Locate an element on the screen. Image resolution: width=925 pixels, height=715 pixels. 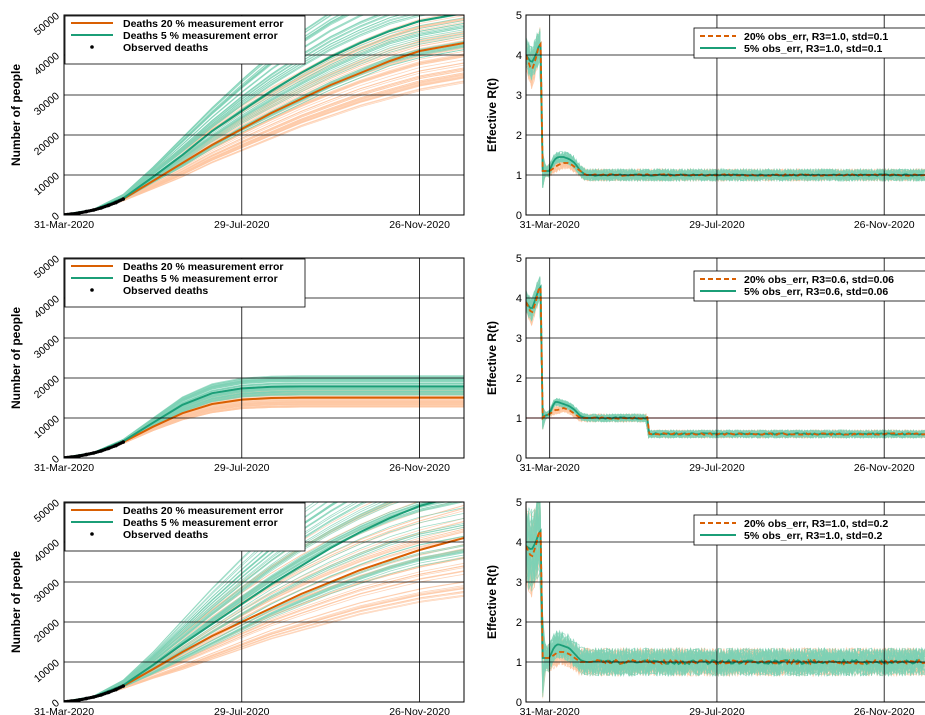
legend-box is located at coordinates (809, 286).